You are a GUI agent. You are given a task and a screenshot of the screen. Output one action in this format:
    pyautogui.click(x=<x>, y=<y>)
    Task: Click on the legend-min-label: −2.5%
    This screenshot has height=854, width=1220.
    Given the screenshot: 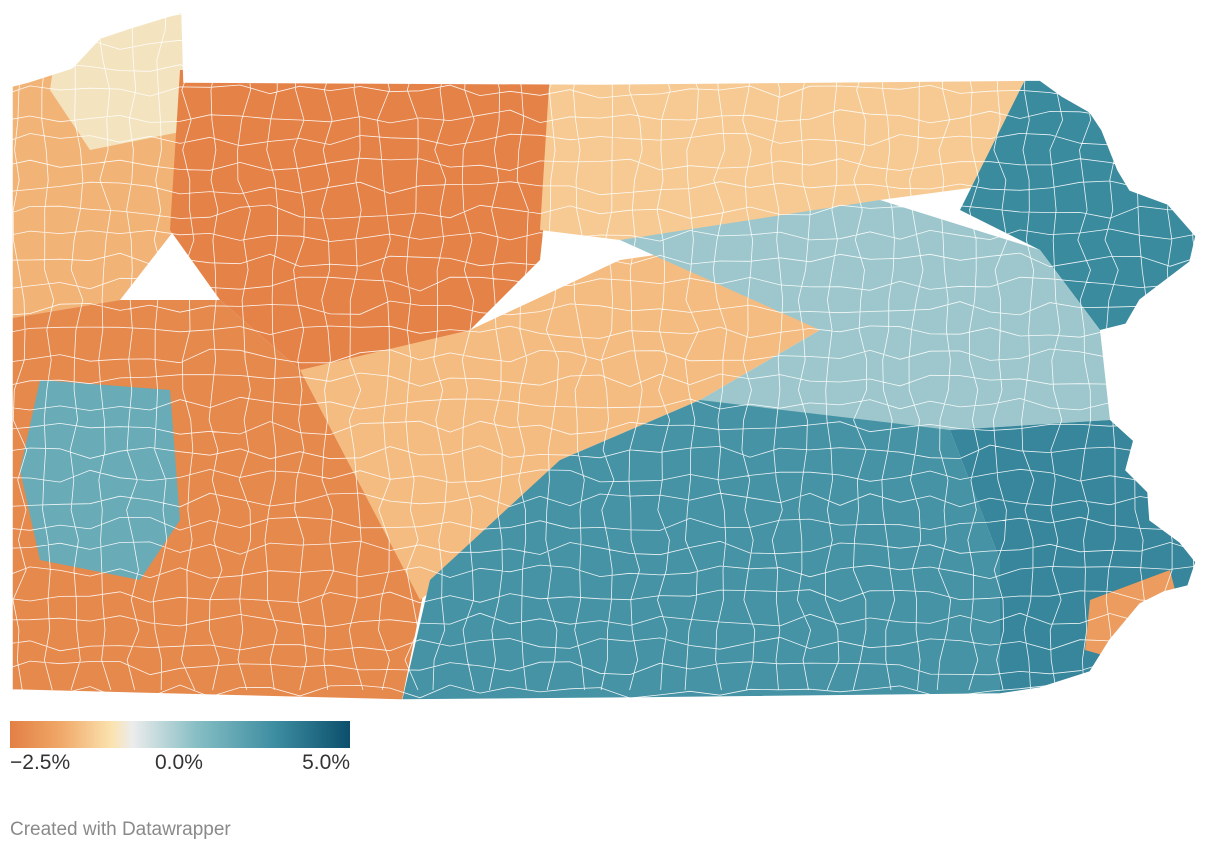 What is the action you would take?
    pyautogui.click(x=40, y=762)
    